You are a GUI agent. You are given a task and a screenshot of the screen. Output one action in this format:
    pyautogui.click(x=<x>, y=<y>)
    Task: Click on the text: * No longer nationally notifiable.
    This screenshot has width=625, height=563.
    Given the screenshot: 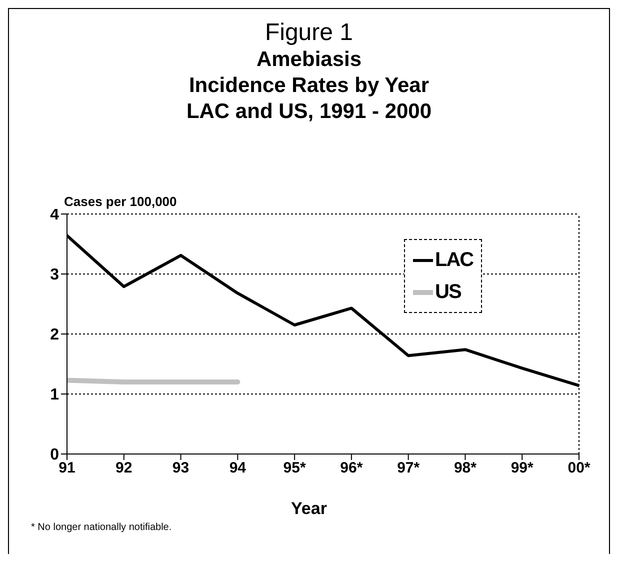 What is the action you would take?
    pyautogui.click(x=101, y=527)
    